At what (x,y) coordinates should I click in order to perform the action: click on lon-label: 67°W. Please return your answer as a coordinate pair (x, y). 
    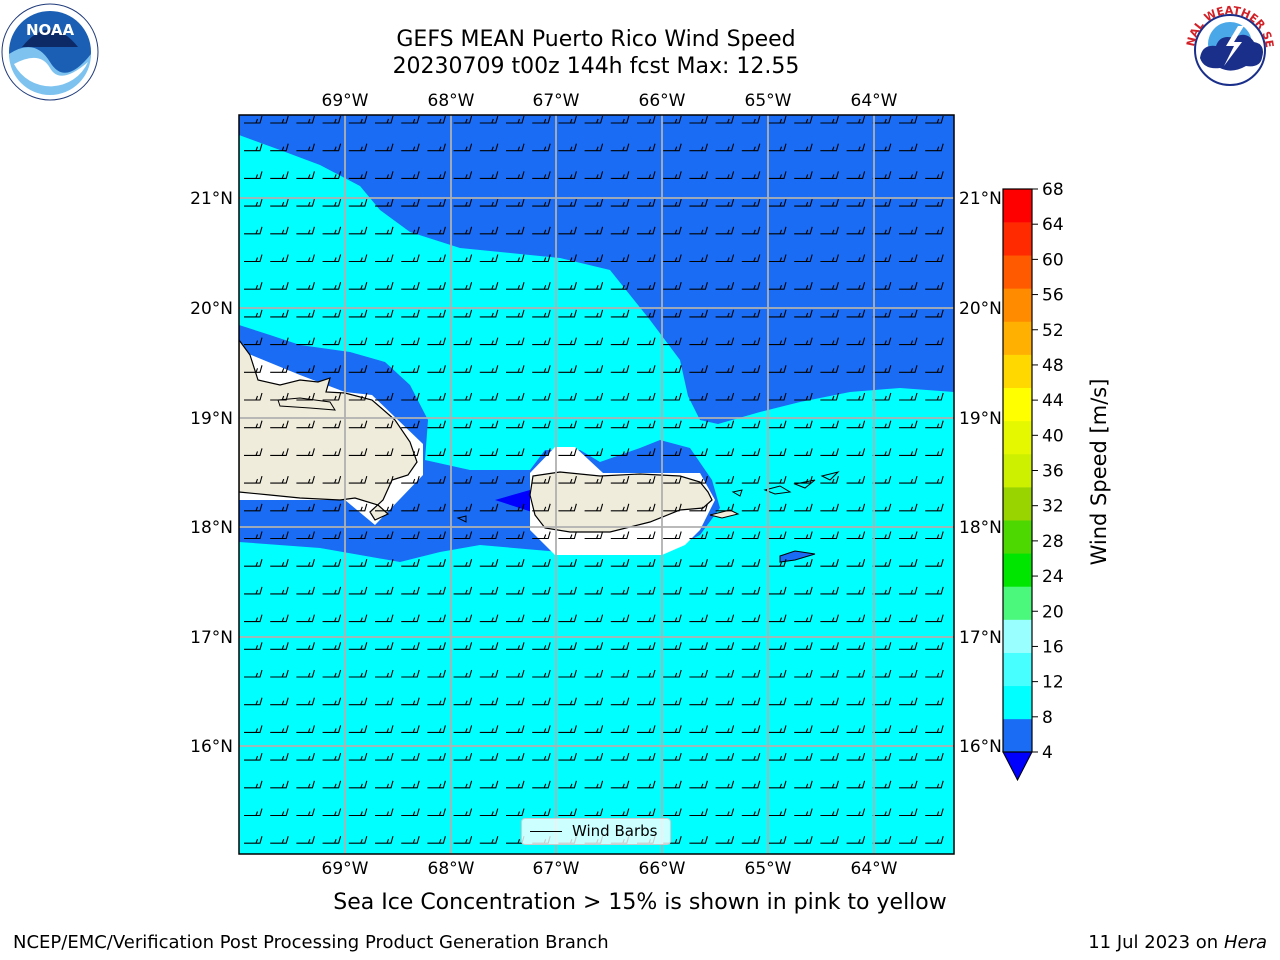
    Looking at the image, I should click on (556, 101).